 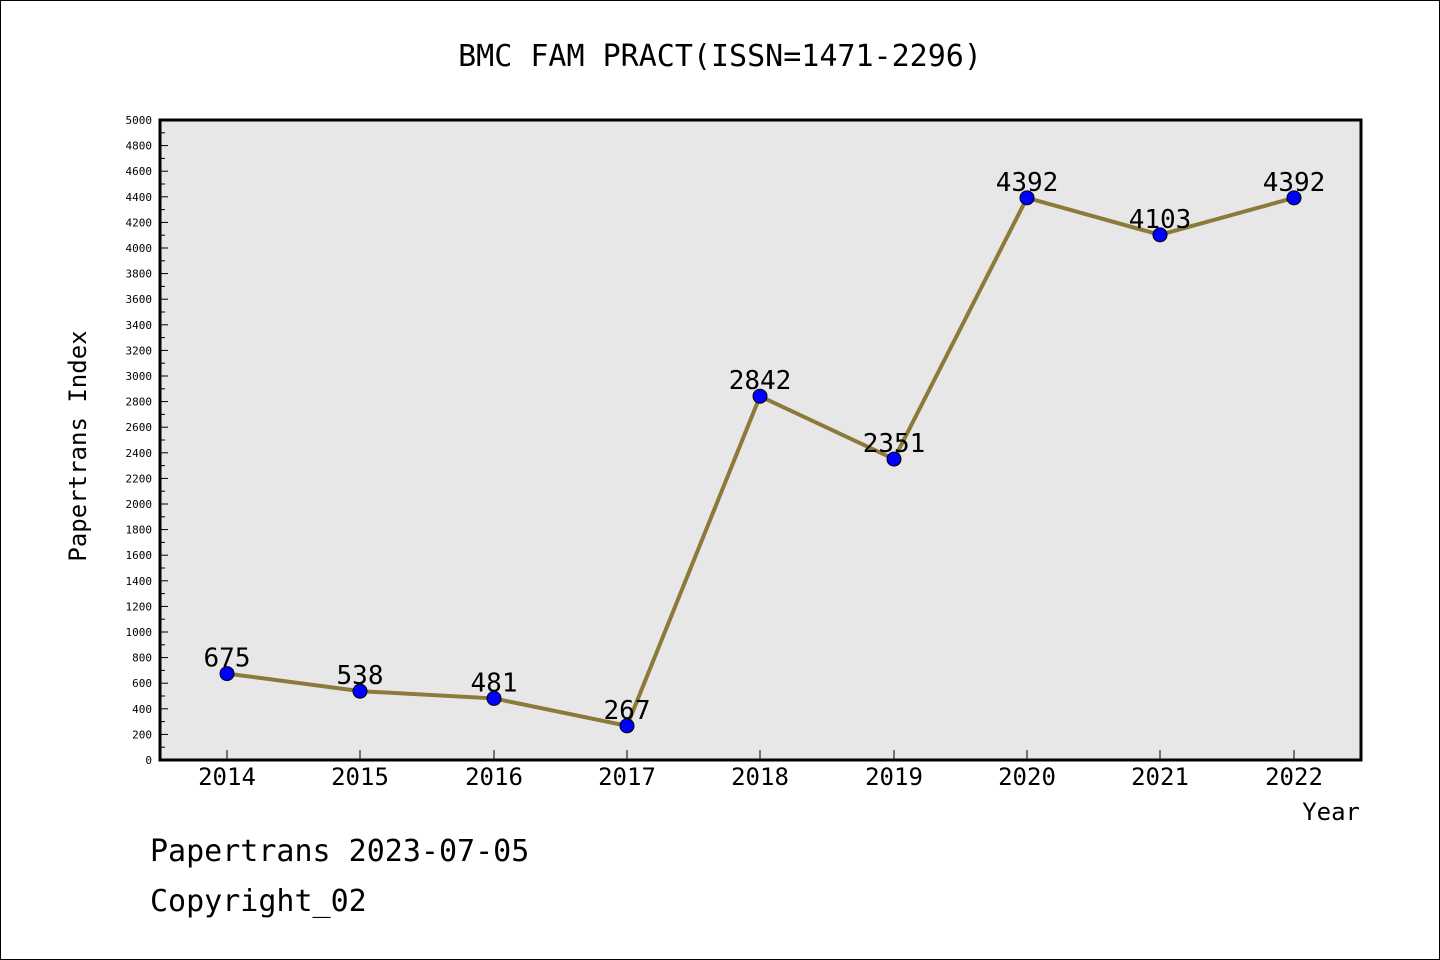 What do you see at coordinates (1331, 812) in the screenshot?
I see `x-axis-label: Year` at bounding box center [1331, 812].